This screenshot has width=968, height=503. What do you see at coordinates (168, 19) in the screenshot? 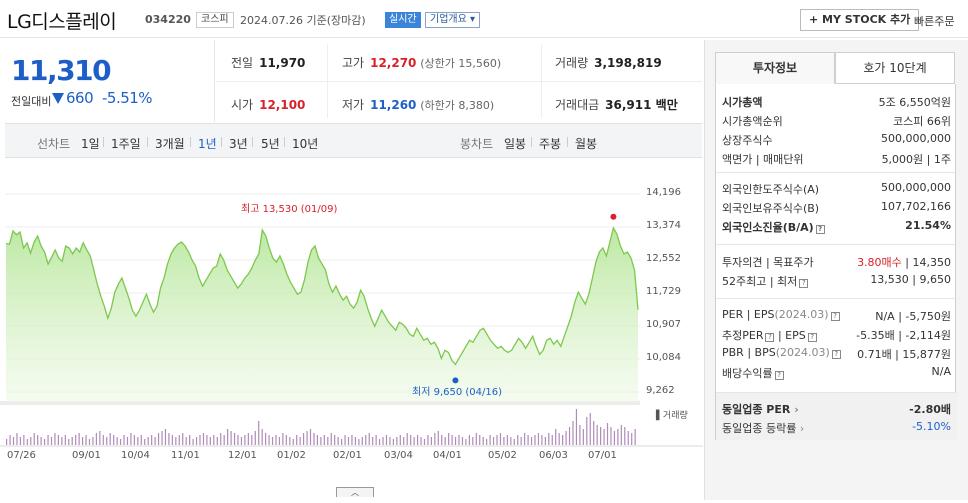
I see `stock-code: 034220` at bounding box center [168, 19].